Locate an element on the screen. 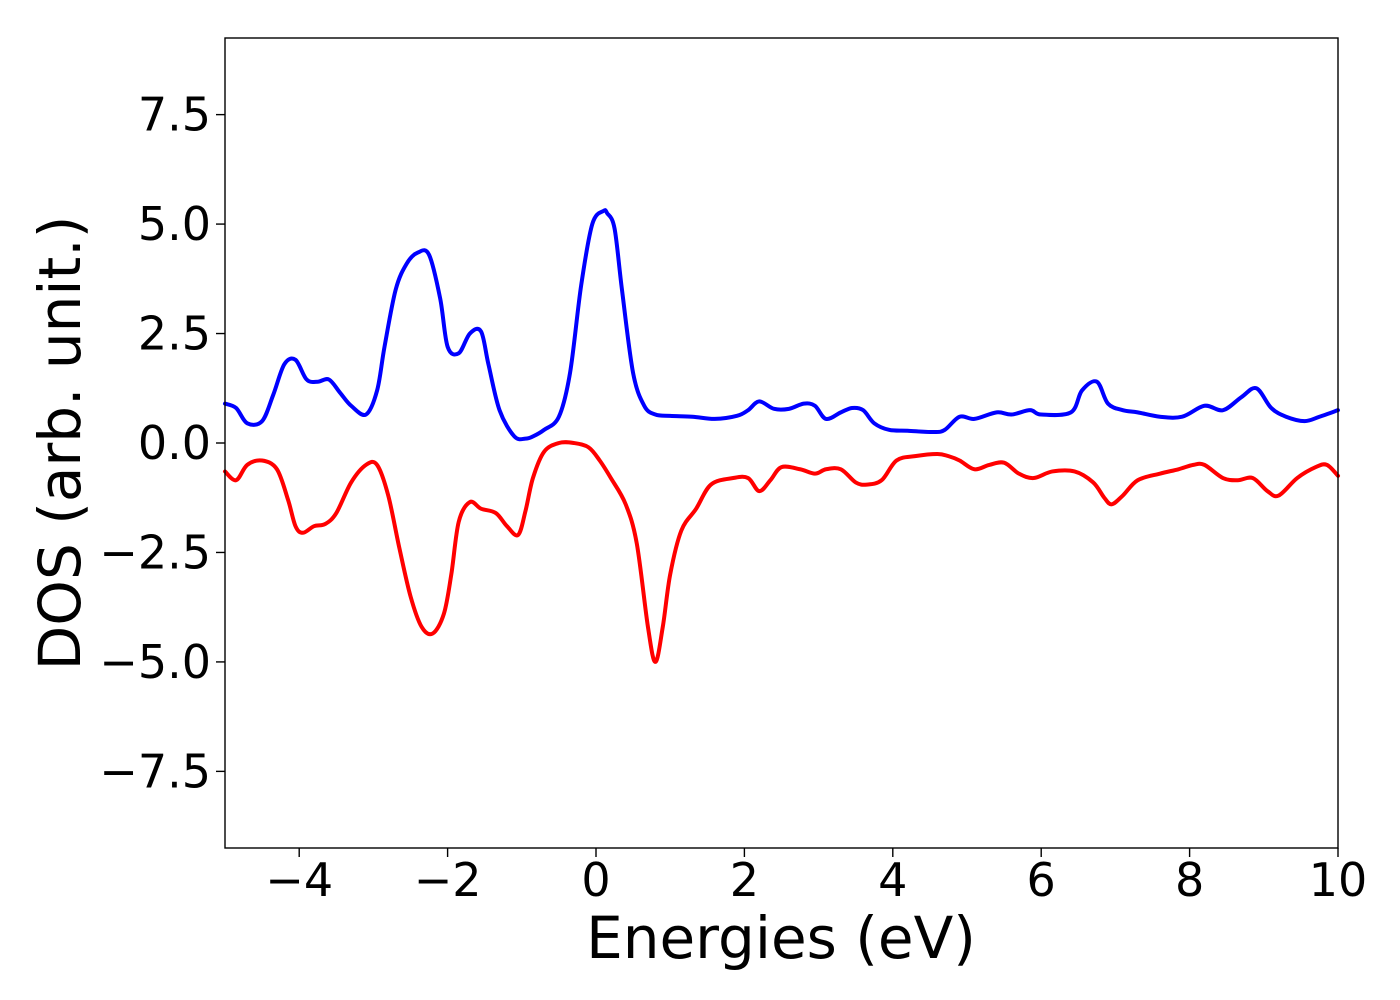  y-tick-label: −5.0 is located at coordinates (155, 662).